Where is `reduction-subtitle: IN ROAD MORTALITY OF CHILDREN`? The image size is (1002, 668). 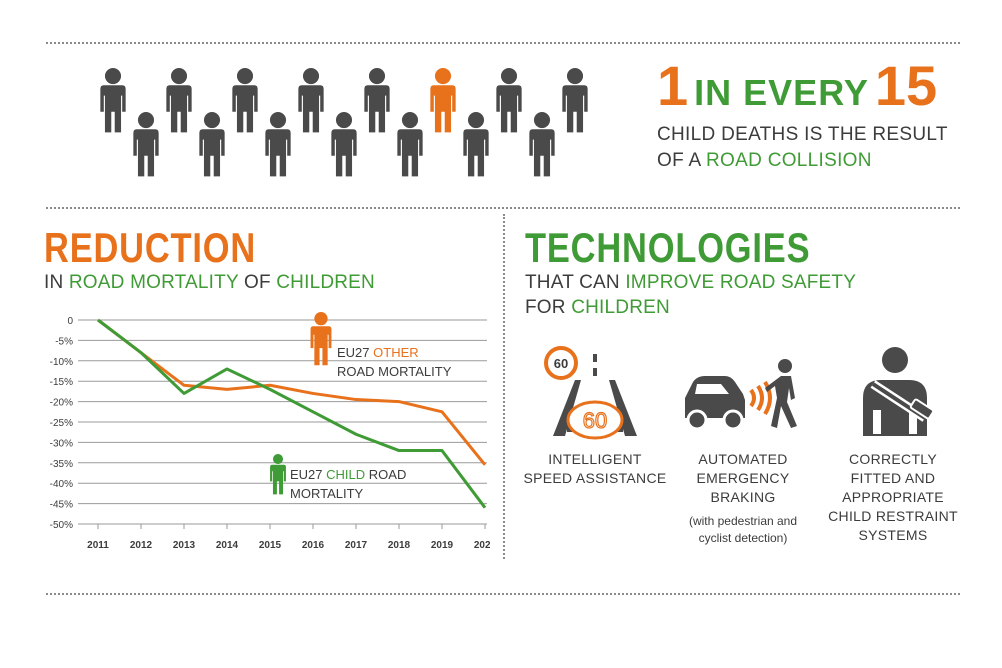 reduction-subtitle: IN ROAD MORTALITY OF CHILDREN is located at coordinates (209, 283).